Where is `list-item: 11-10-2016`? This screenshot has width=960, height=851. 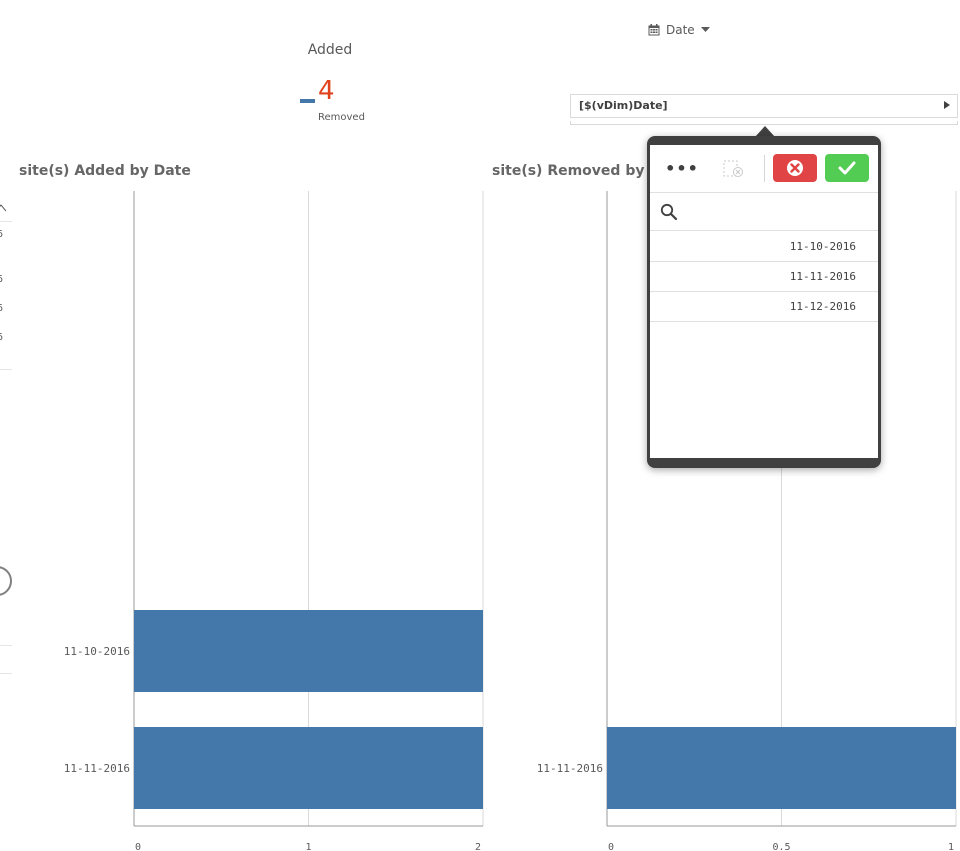 list-item: 11-10-2016 is located at coordinates (764, 247).